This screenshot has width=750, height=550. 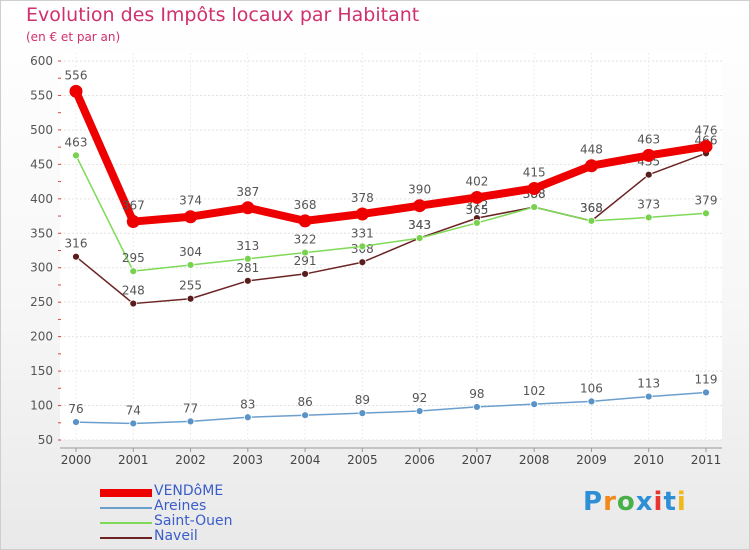 I want to click on data-label-areines: 77, so click(x=190, y=408).